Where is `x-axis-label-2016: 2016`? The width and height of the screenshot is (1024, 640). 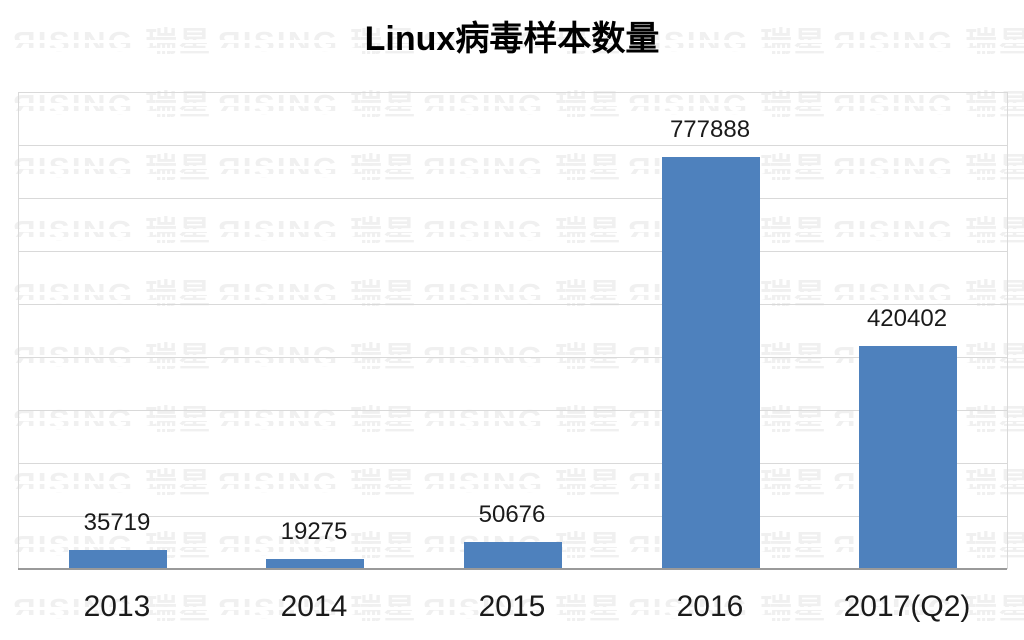
x-axis-label-2016: 2016 is located at coordinates (710, 606).